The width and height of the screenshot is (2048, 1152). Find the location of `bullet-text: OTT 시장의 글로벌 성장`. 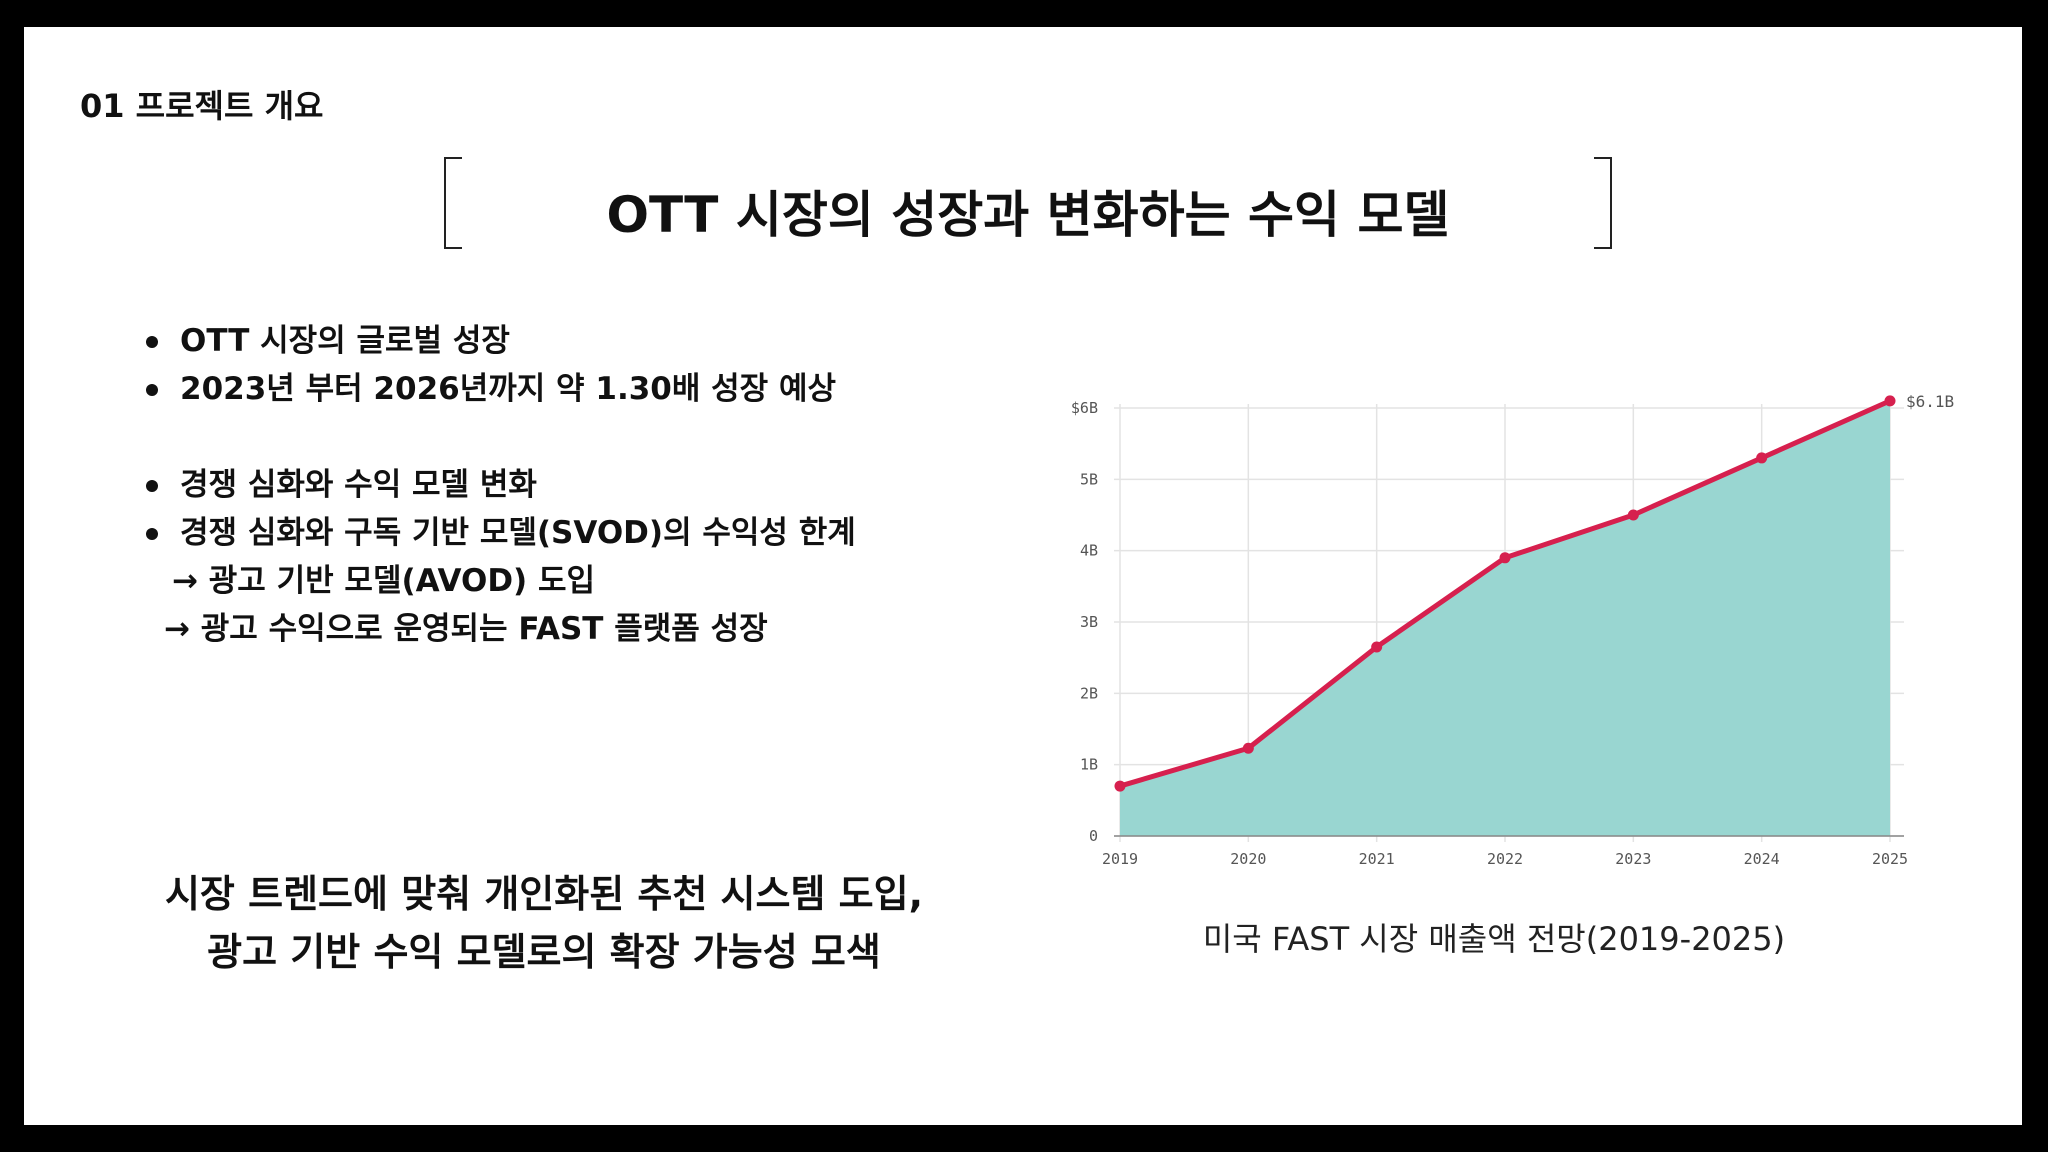

bullet-text: OTT 시장의 글로벌 성장 is located at coordinates (345, 341).